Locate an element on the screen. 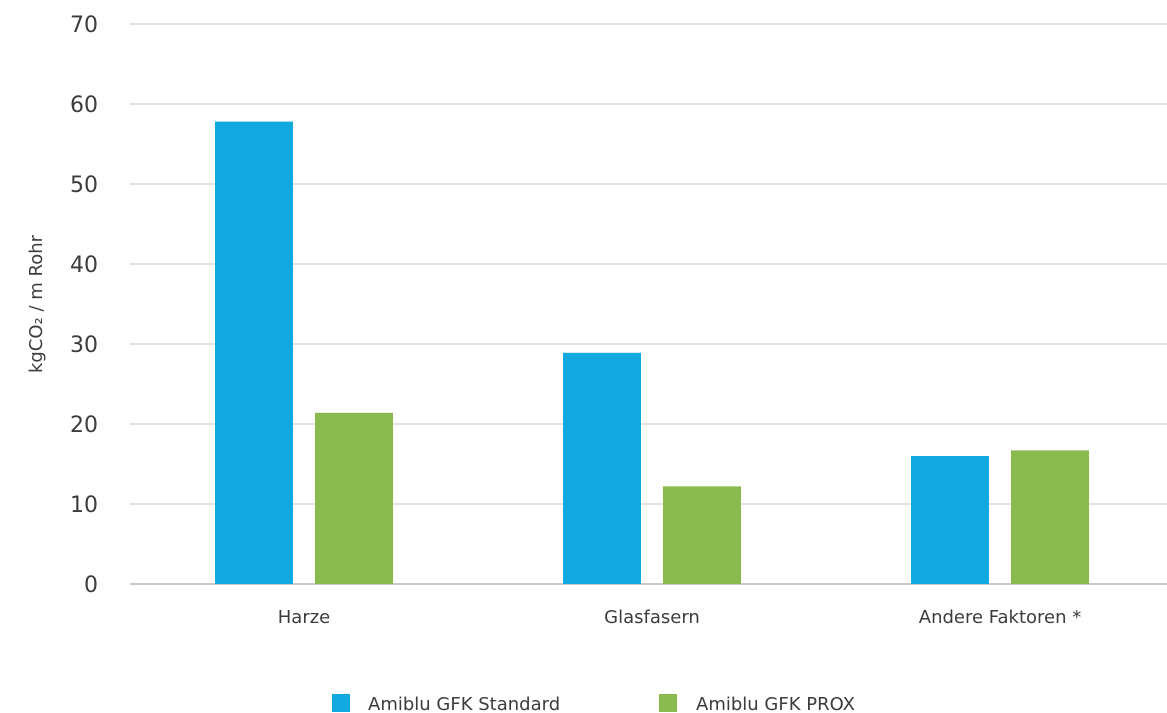 This screenshot has width=1167, height=713. x-axis-ticks: Harze Glasfasern Andere Faktoren * is located at coordinates (679, 617).